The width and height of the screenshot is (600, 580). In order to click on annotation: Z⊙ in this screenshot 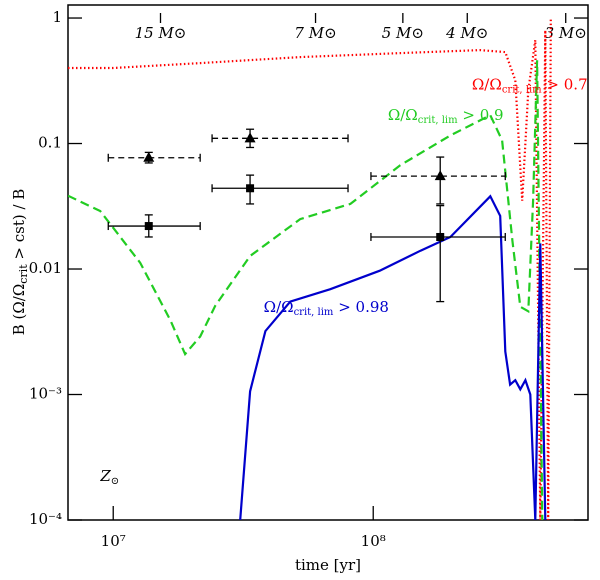, I will do `click(109, 477)`.